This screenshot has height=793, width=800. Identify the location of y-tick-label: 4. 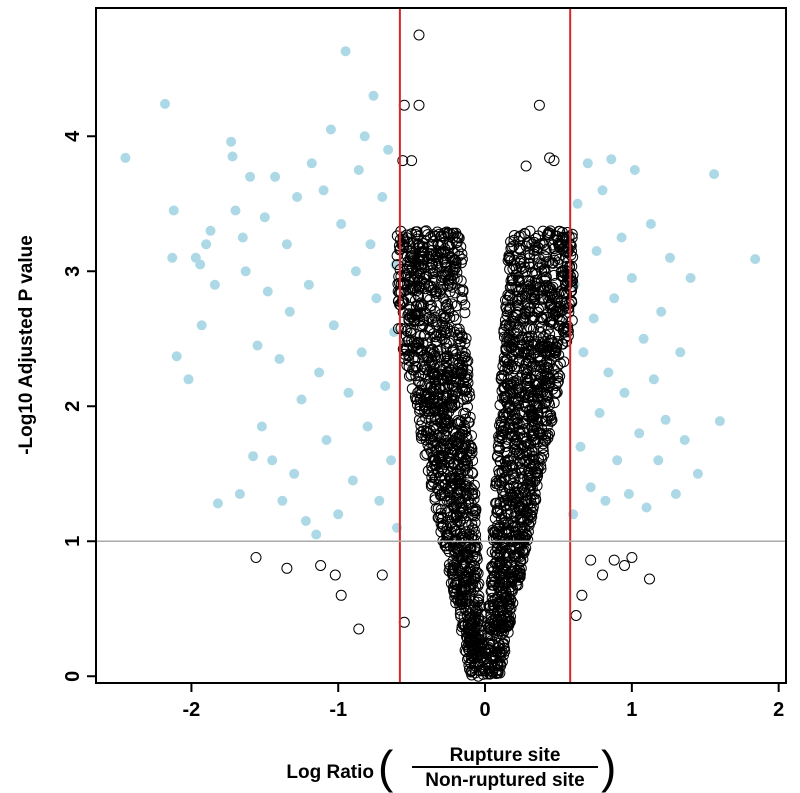
(73, 136).